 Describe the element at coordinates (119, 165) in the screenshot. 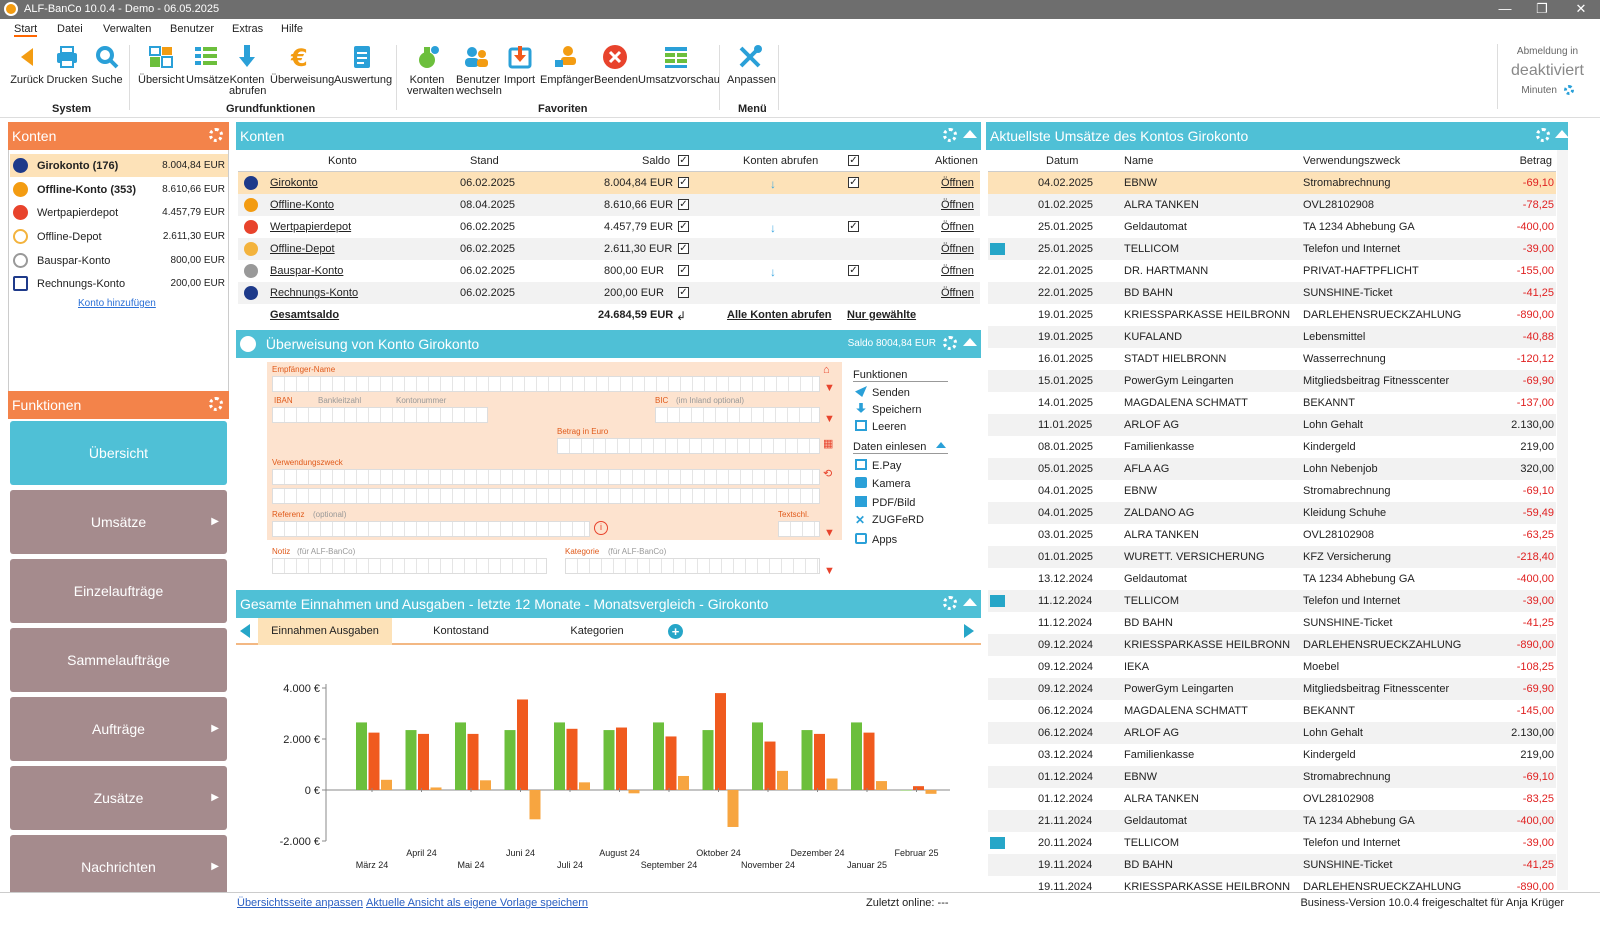

I see `account-row-girokonto: Girokonto (176) 8.004,84 EUR` at that location.